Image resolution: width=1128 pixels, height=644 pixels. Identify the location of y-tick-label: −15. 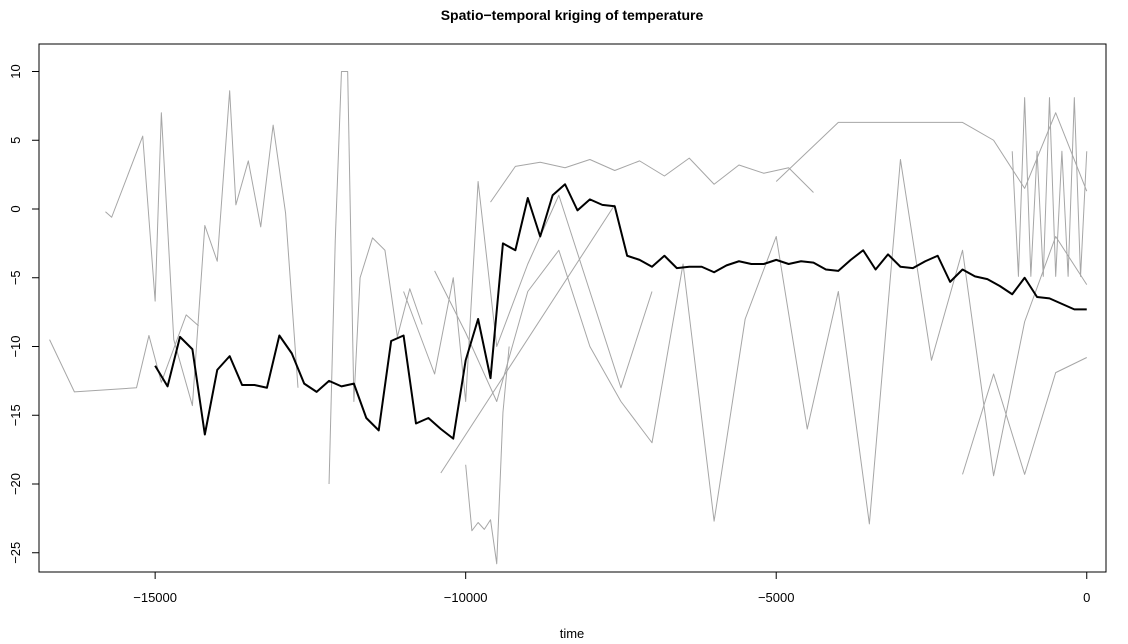
(15, 415).